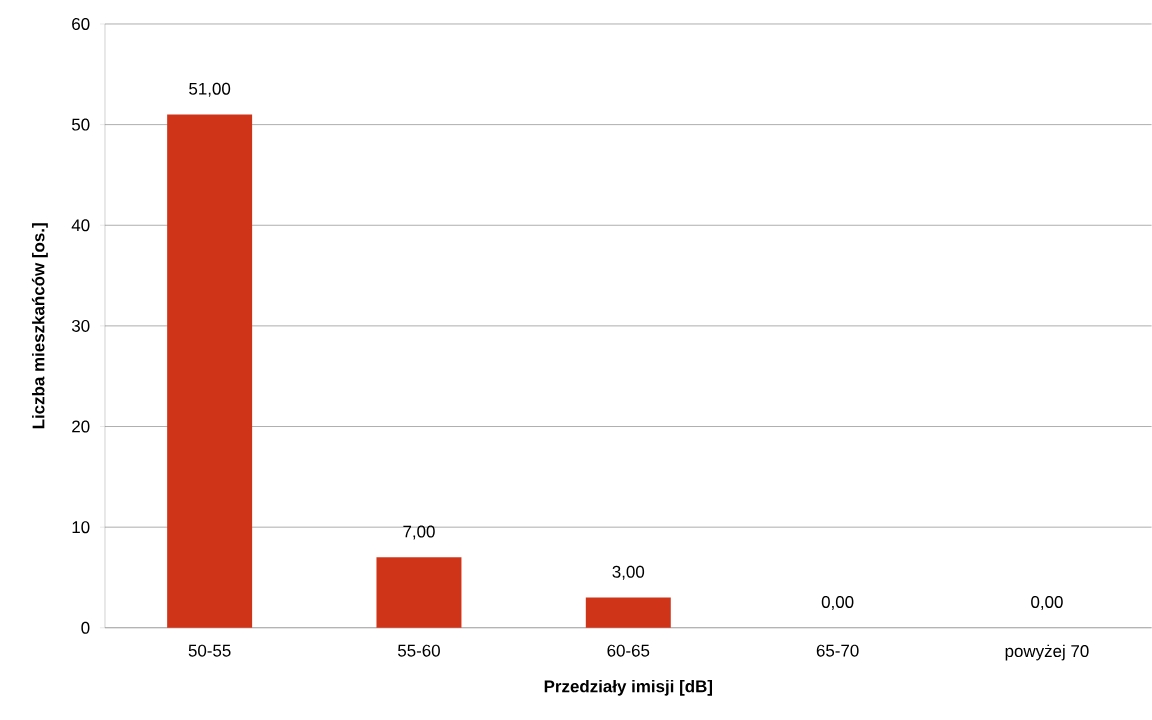  I want to click on x-axis-title: Przedziały imisji [dB], so click(628, 688).